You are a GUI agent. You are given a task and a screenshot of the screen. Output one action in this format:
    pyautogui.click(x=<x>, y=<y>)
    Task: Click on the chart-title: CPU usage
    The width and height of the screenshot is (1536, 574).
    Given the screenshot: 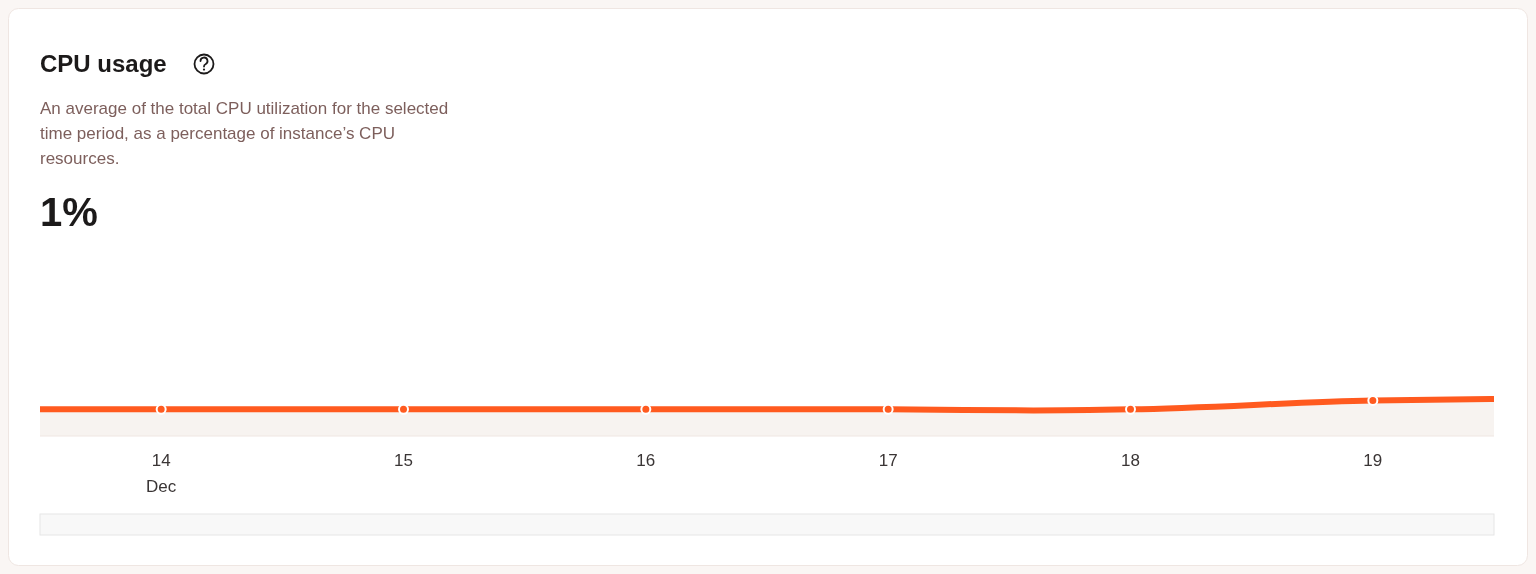 What is the action you would take?
    pyautogui.click(x=103, y=63)
    